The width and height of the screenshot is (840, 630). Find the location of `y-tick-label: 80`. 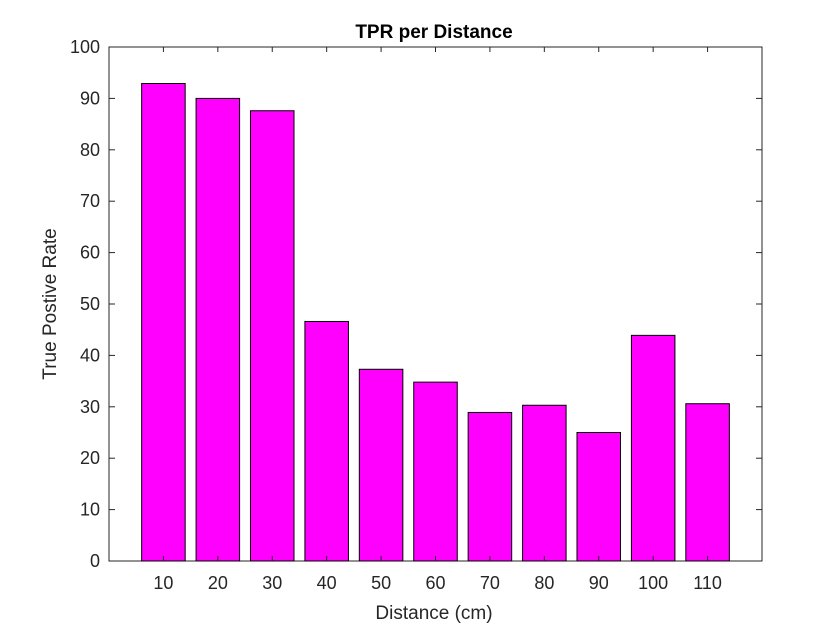

y-tick-label: 80 is located at coordinates (90, 150).